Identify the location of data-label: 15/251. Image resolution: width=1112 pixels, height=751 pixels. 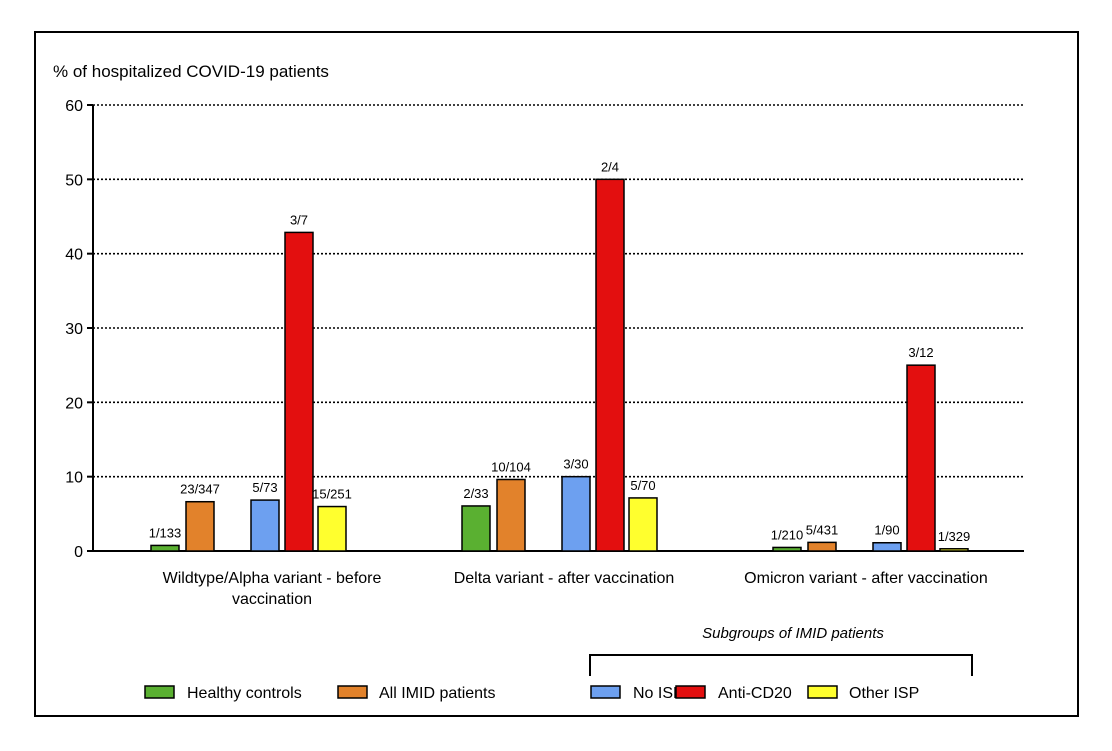
(332, 494).